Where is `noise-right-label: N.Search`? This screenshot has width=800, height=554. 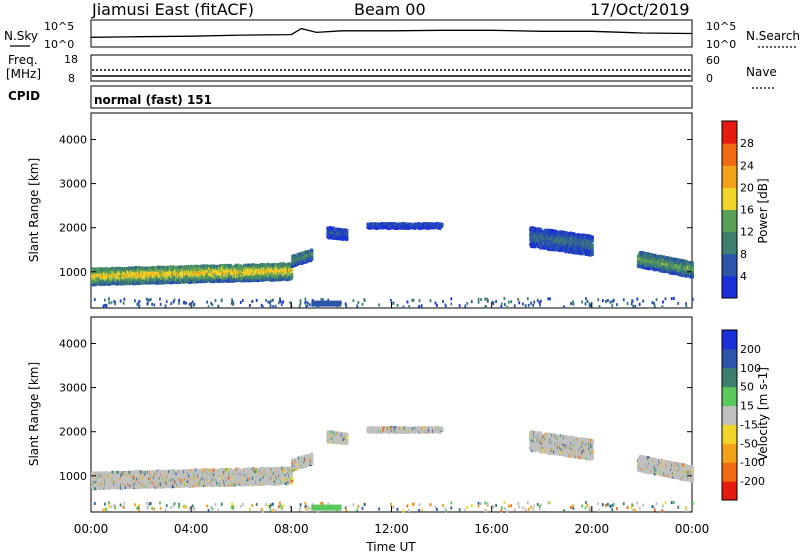 noise-right-label: N.Search is located at coordinates (773, 36).